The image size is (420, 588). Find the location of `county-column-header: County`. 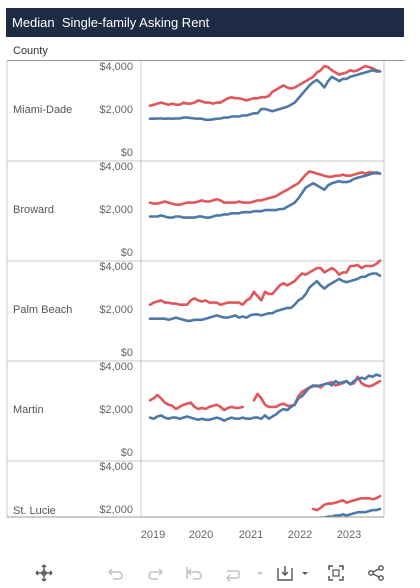

county-column-header: County is located at coordinates (30, 51).